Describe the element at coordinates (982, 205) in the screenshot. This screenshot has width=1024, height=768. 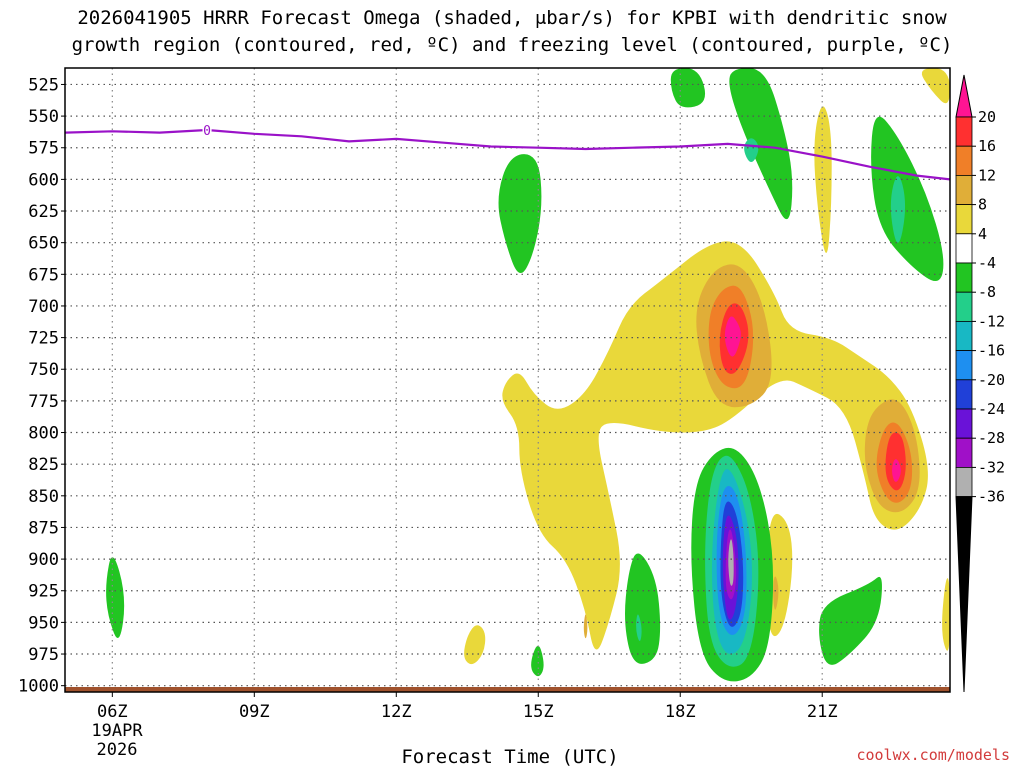
I see `colorbar-label-3: 8` at that location.